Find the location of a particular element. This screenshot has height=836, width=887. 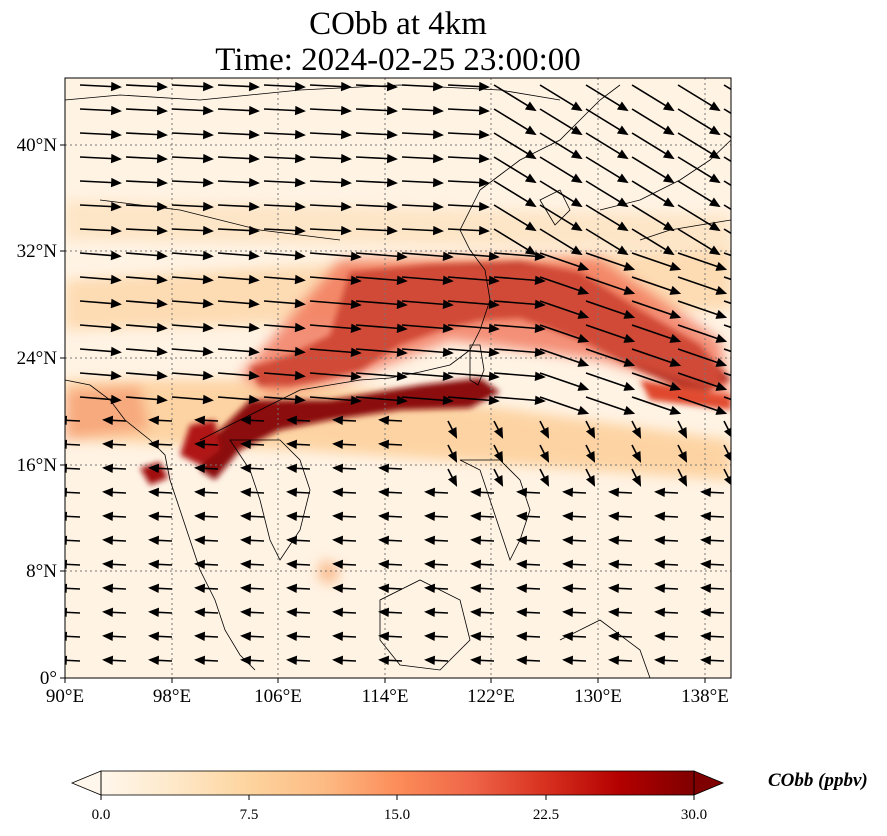

colorbar-tick-label: 30.0 is located at coordinates (694, 815).